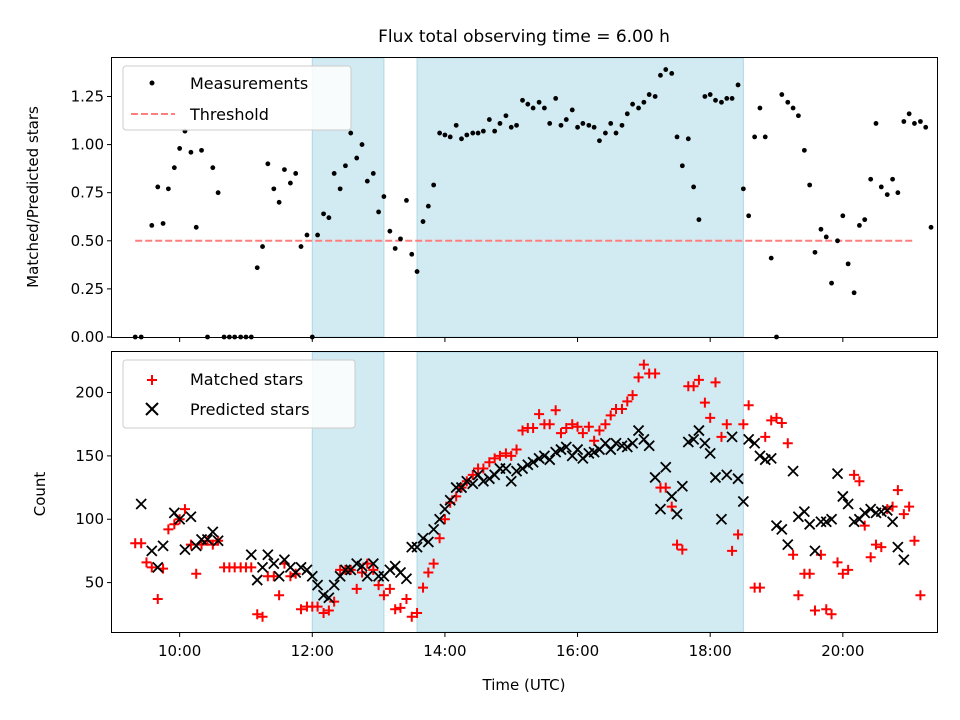 Image resolution: width=960 pixels, height=720 pixels. I want to click on legend-threshold-label: Threshold, so click(229, 114).